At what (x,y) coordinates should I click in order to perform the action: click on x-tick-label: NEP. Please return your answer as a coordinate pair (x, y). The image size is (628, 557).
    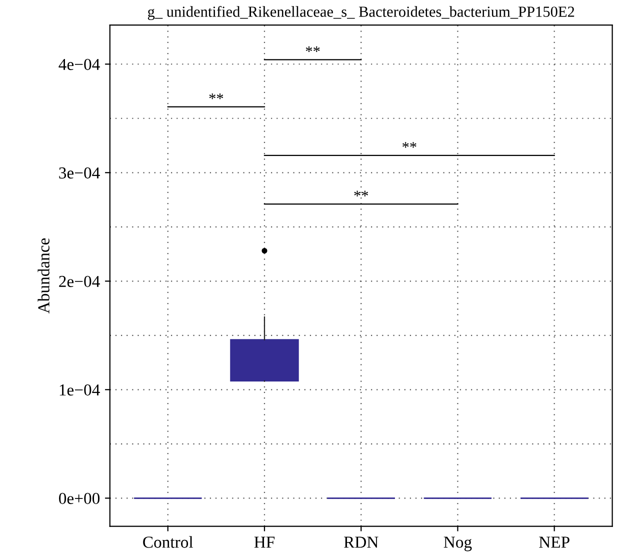
    Looking at the image, I should click on (554, 542).